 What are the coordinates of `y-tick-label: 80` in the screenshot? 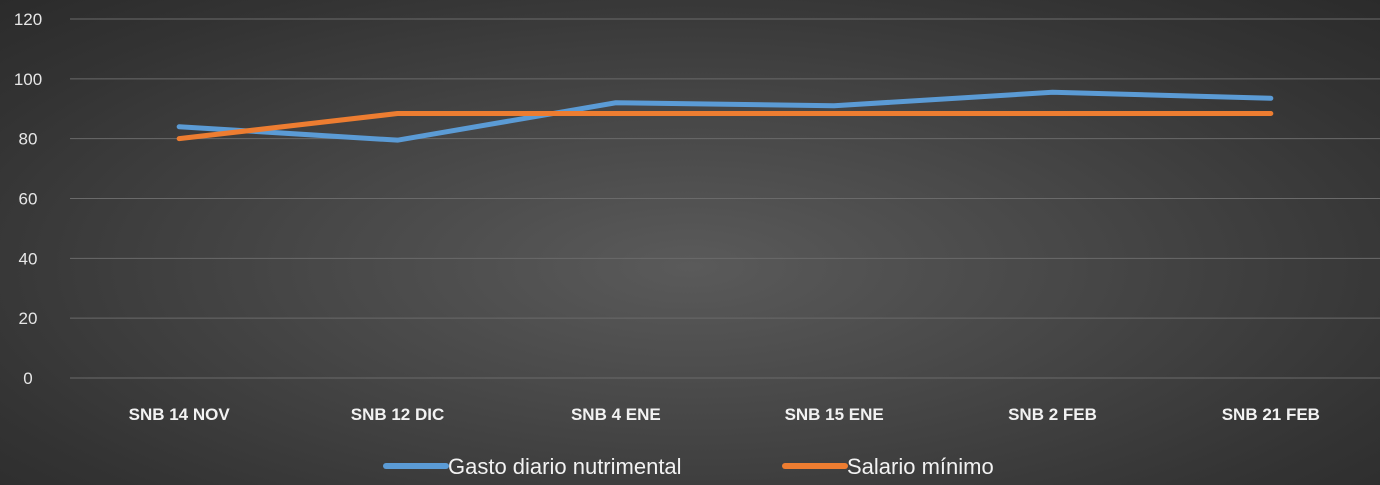 It's located at (28, 139).